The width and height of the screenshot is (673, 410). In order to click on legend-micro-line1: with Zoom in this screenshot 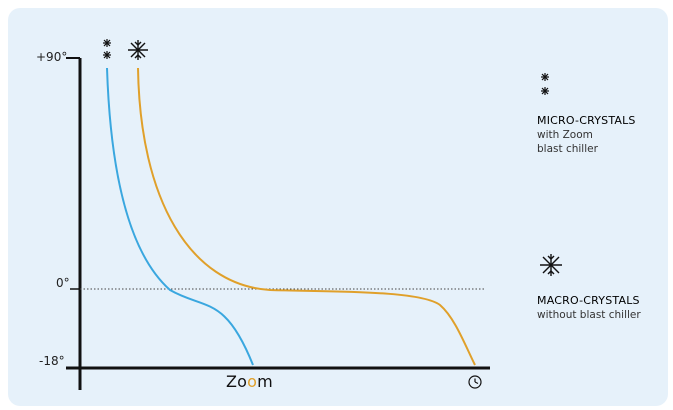, I will do `click(565, 135)`.